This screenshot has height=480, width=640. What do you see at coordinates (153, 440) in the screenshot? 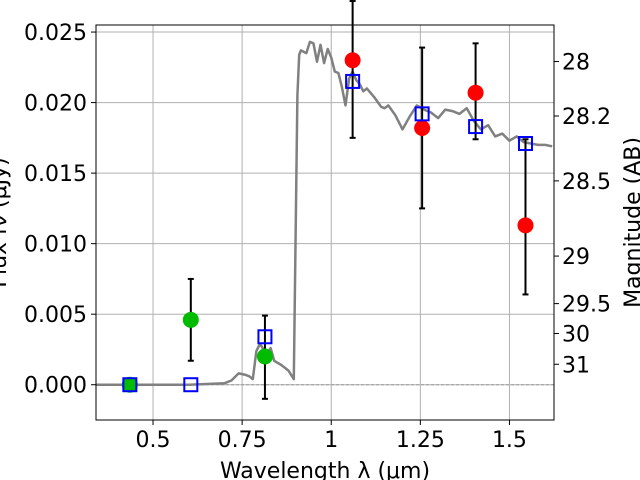
I see `x-tick-label: 0.5` at bounding box center [153, 440].